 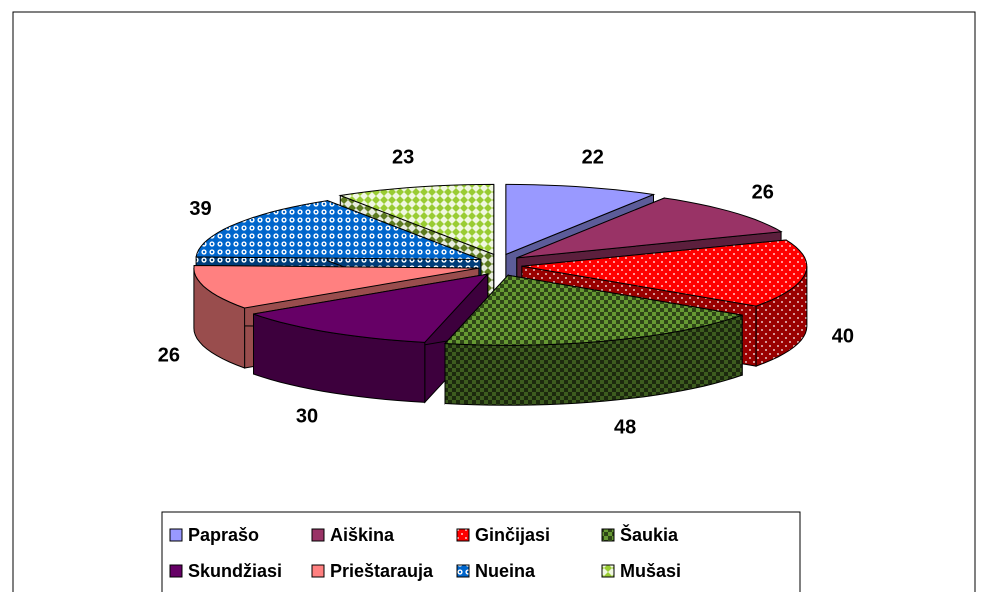 I want to click on data-label: 48, so click(x=625, y=428).